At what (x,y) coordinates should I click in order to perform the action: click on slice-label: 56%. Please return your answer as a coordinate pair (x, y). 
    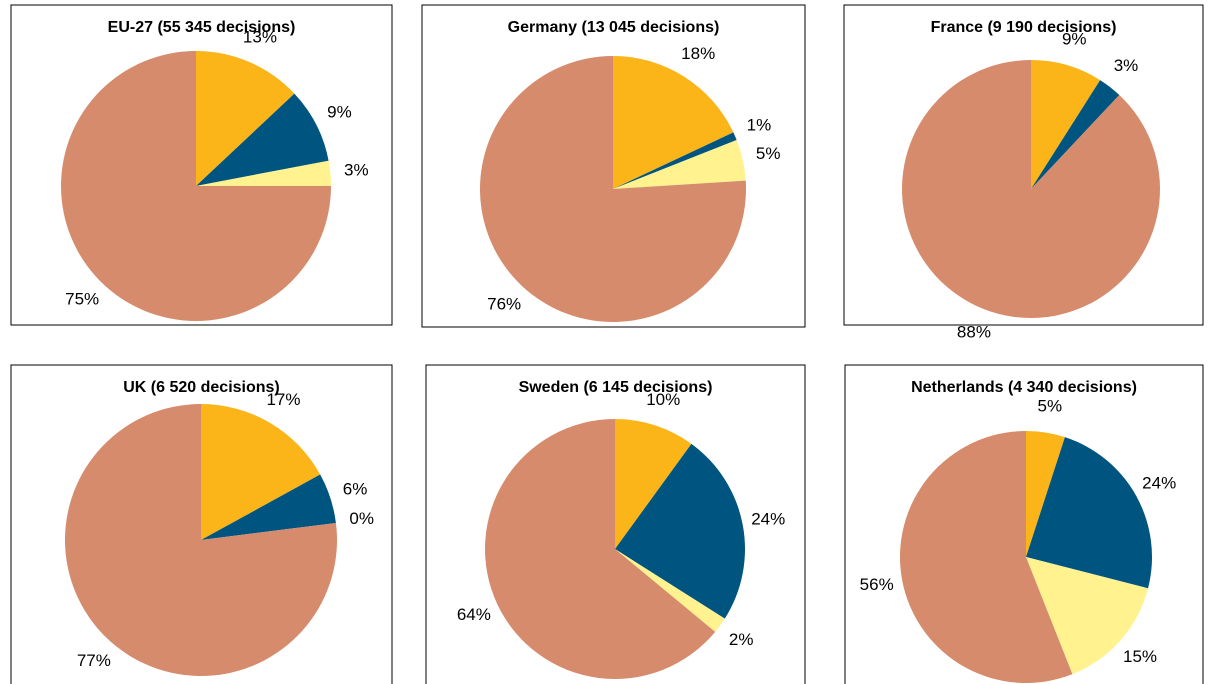
    Looking at the image, I should click on (877, 584).